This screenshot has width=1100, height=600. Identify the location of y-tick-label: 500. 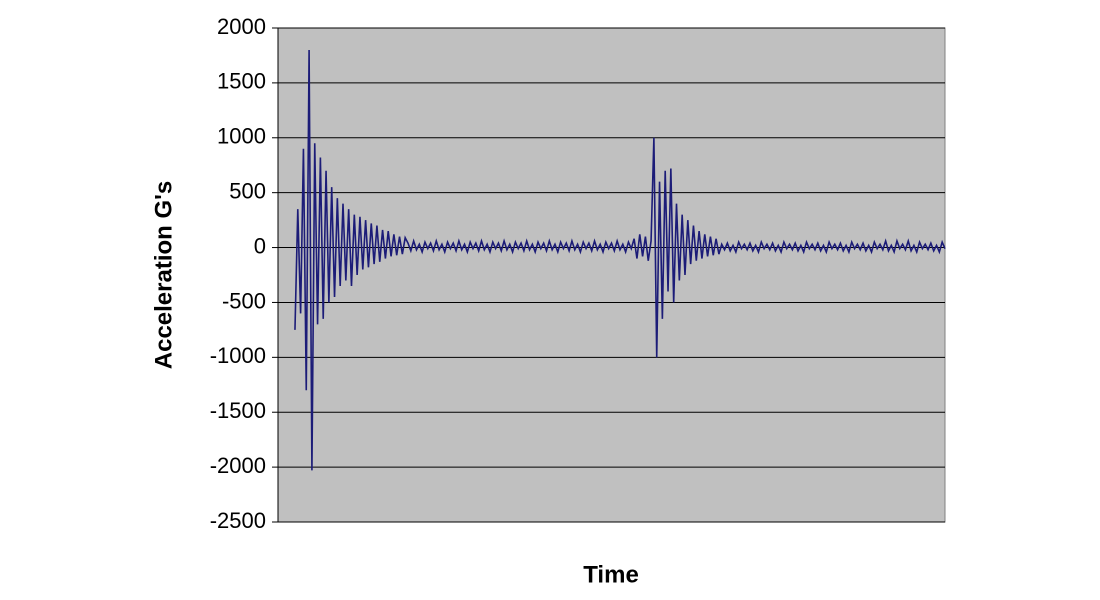
(247, 190).